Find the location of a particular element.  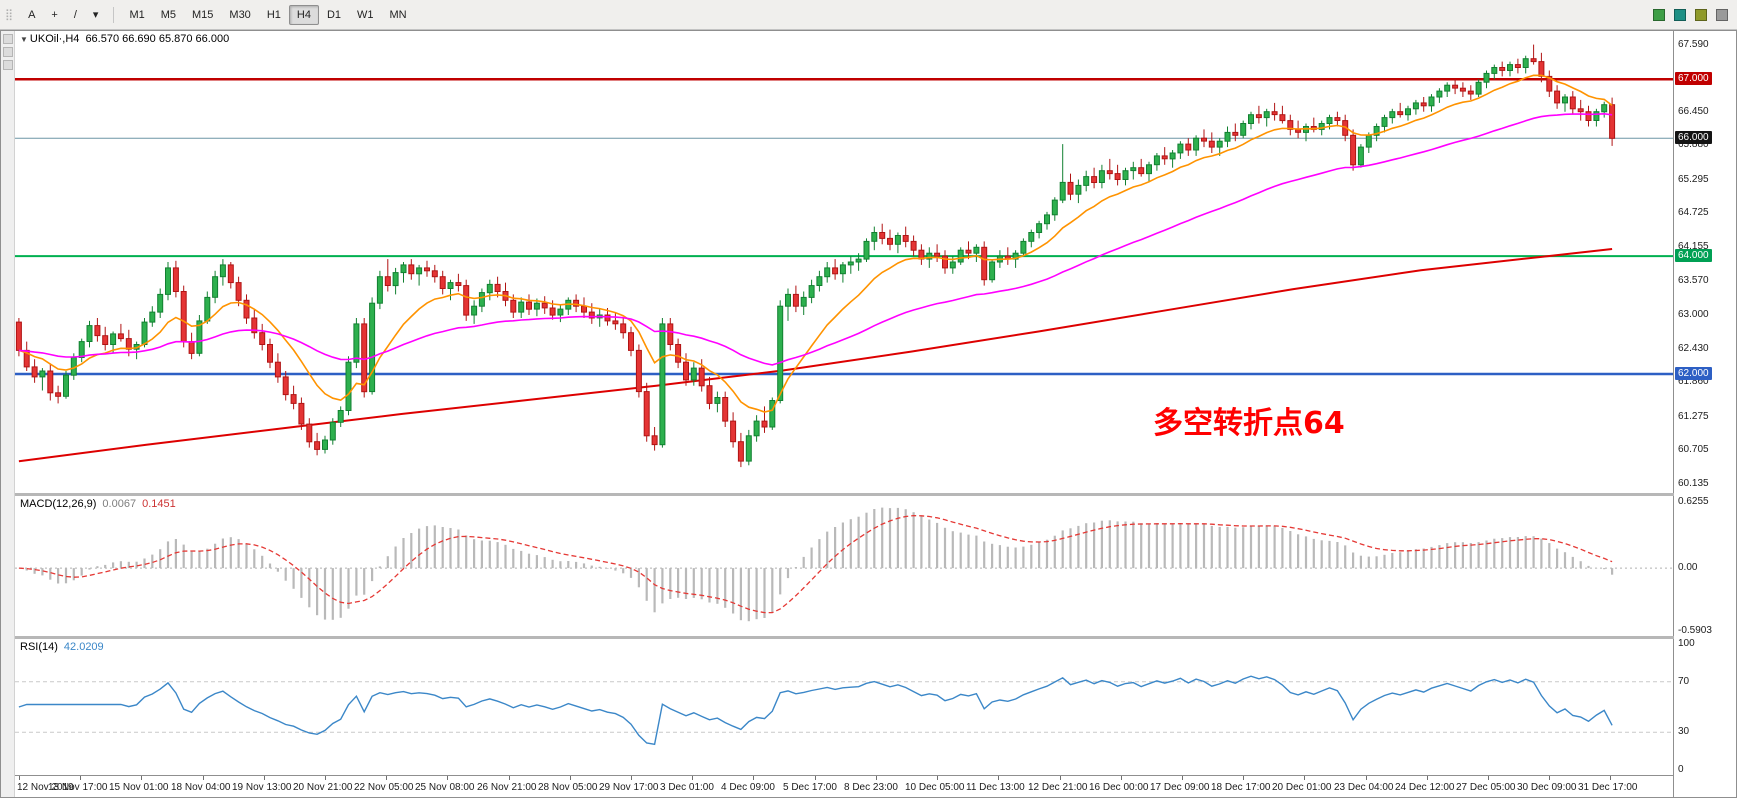

price-tick-label: 60.705 is located at coordinates (1693, 450).